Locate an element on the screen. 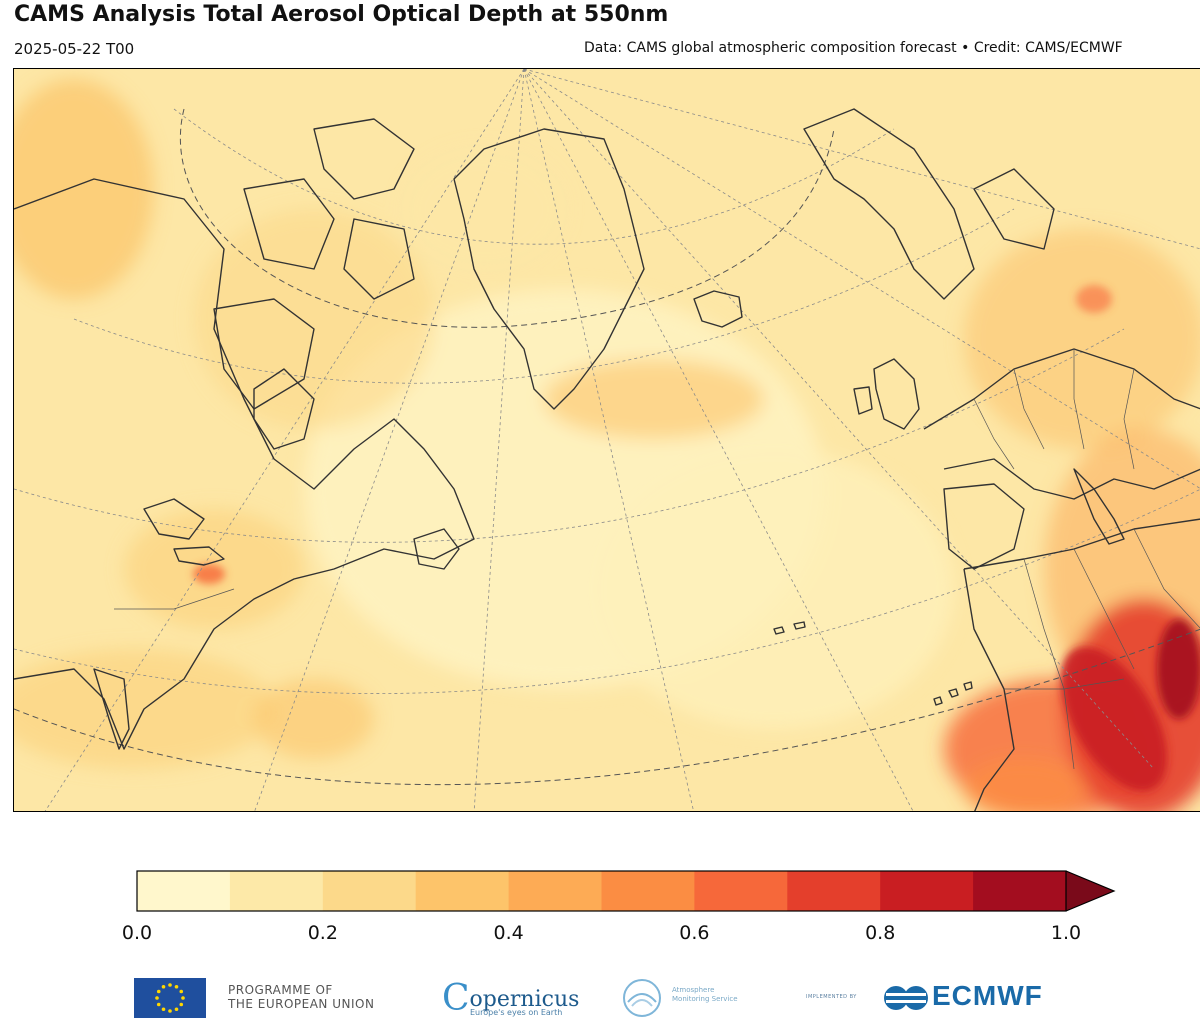  cams-logo is located at coordinates (642, 998).